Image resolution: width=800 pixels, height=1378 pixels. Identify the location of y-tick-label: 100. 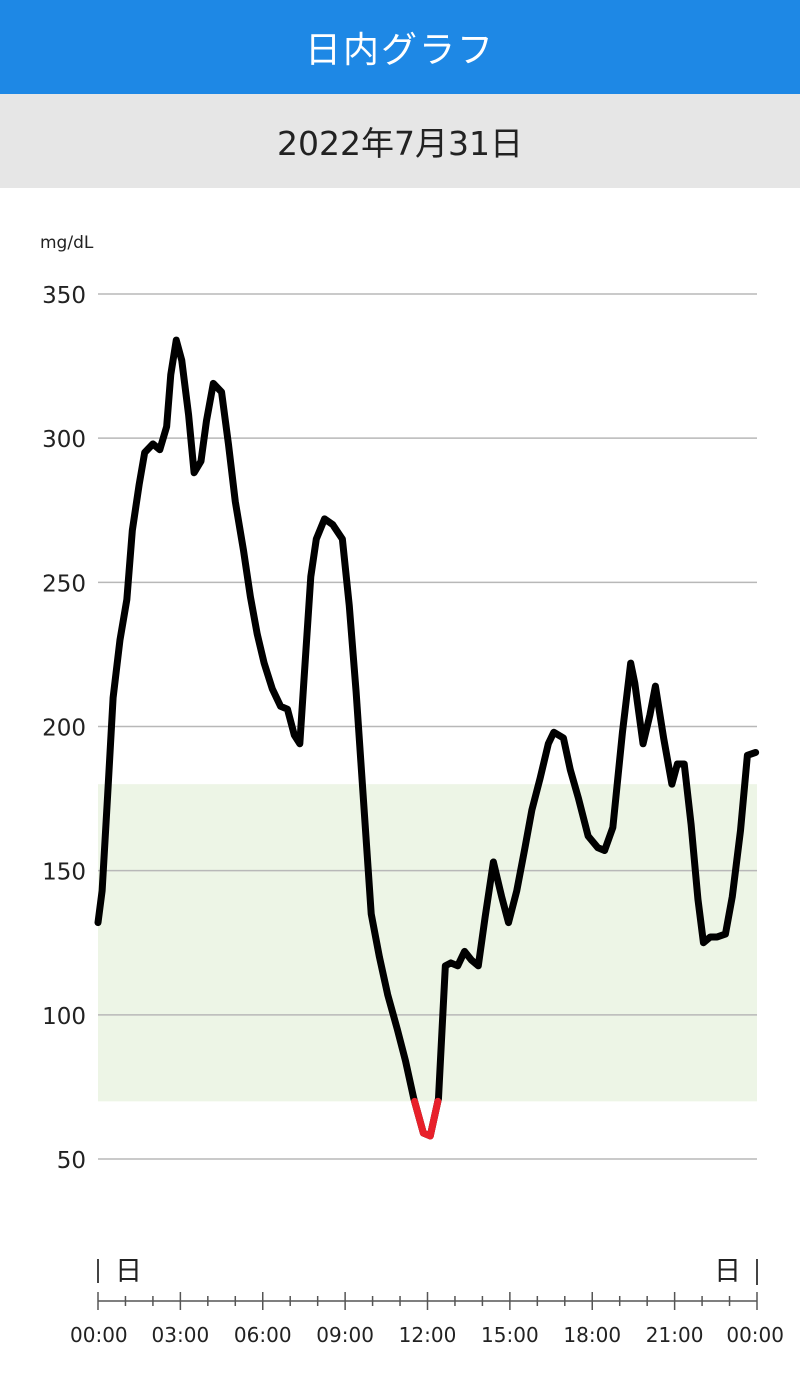
(64, 1017).